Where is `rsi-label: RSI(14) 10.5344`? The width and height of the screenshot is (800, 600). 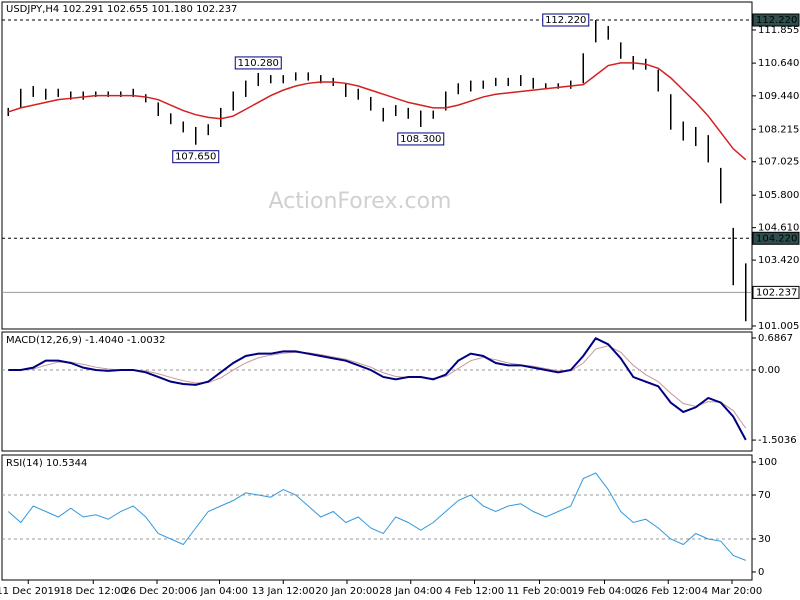
rsi-label: RSI(14) 10.5344 is located at coordinates (46, 463).